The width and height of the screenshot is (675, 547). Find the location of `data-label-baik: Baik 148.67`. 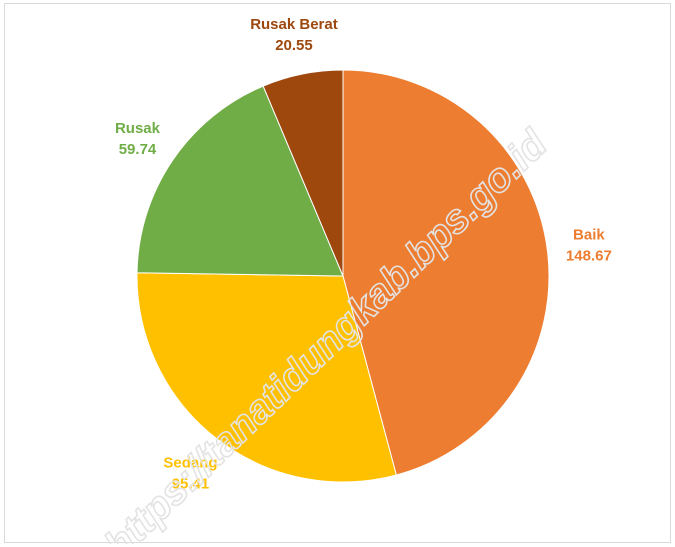

data-label-baik: Baik 148.67 is located at coordinates (589, 246).